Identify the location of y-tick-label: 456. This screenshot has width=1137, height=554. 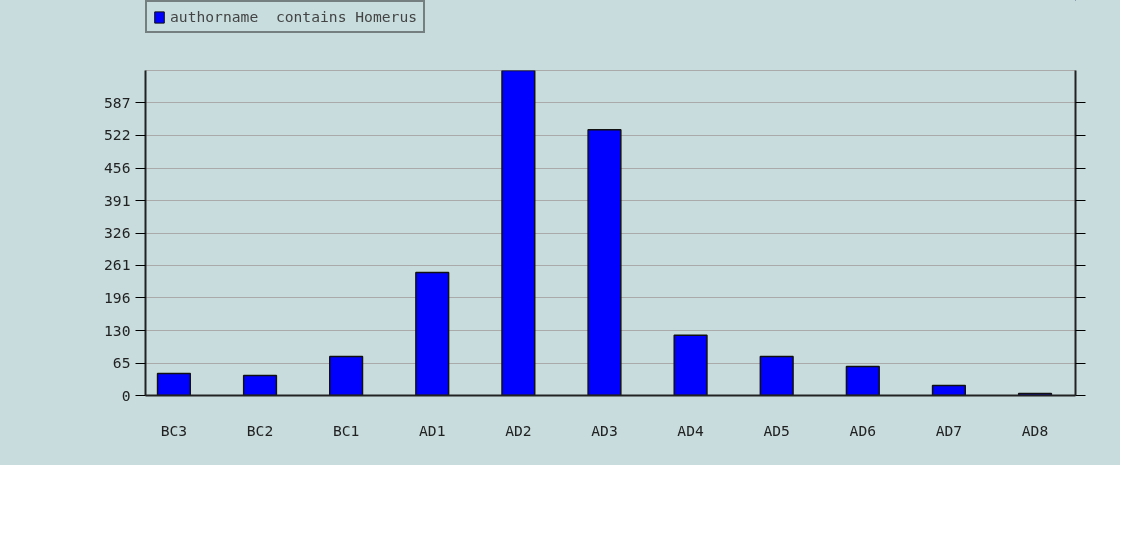
(117, 168).